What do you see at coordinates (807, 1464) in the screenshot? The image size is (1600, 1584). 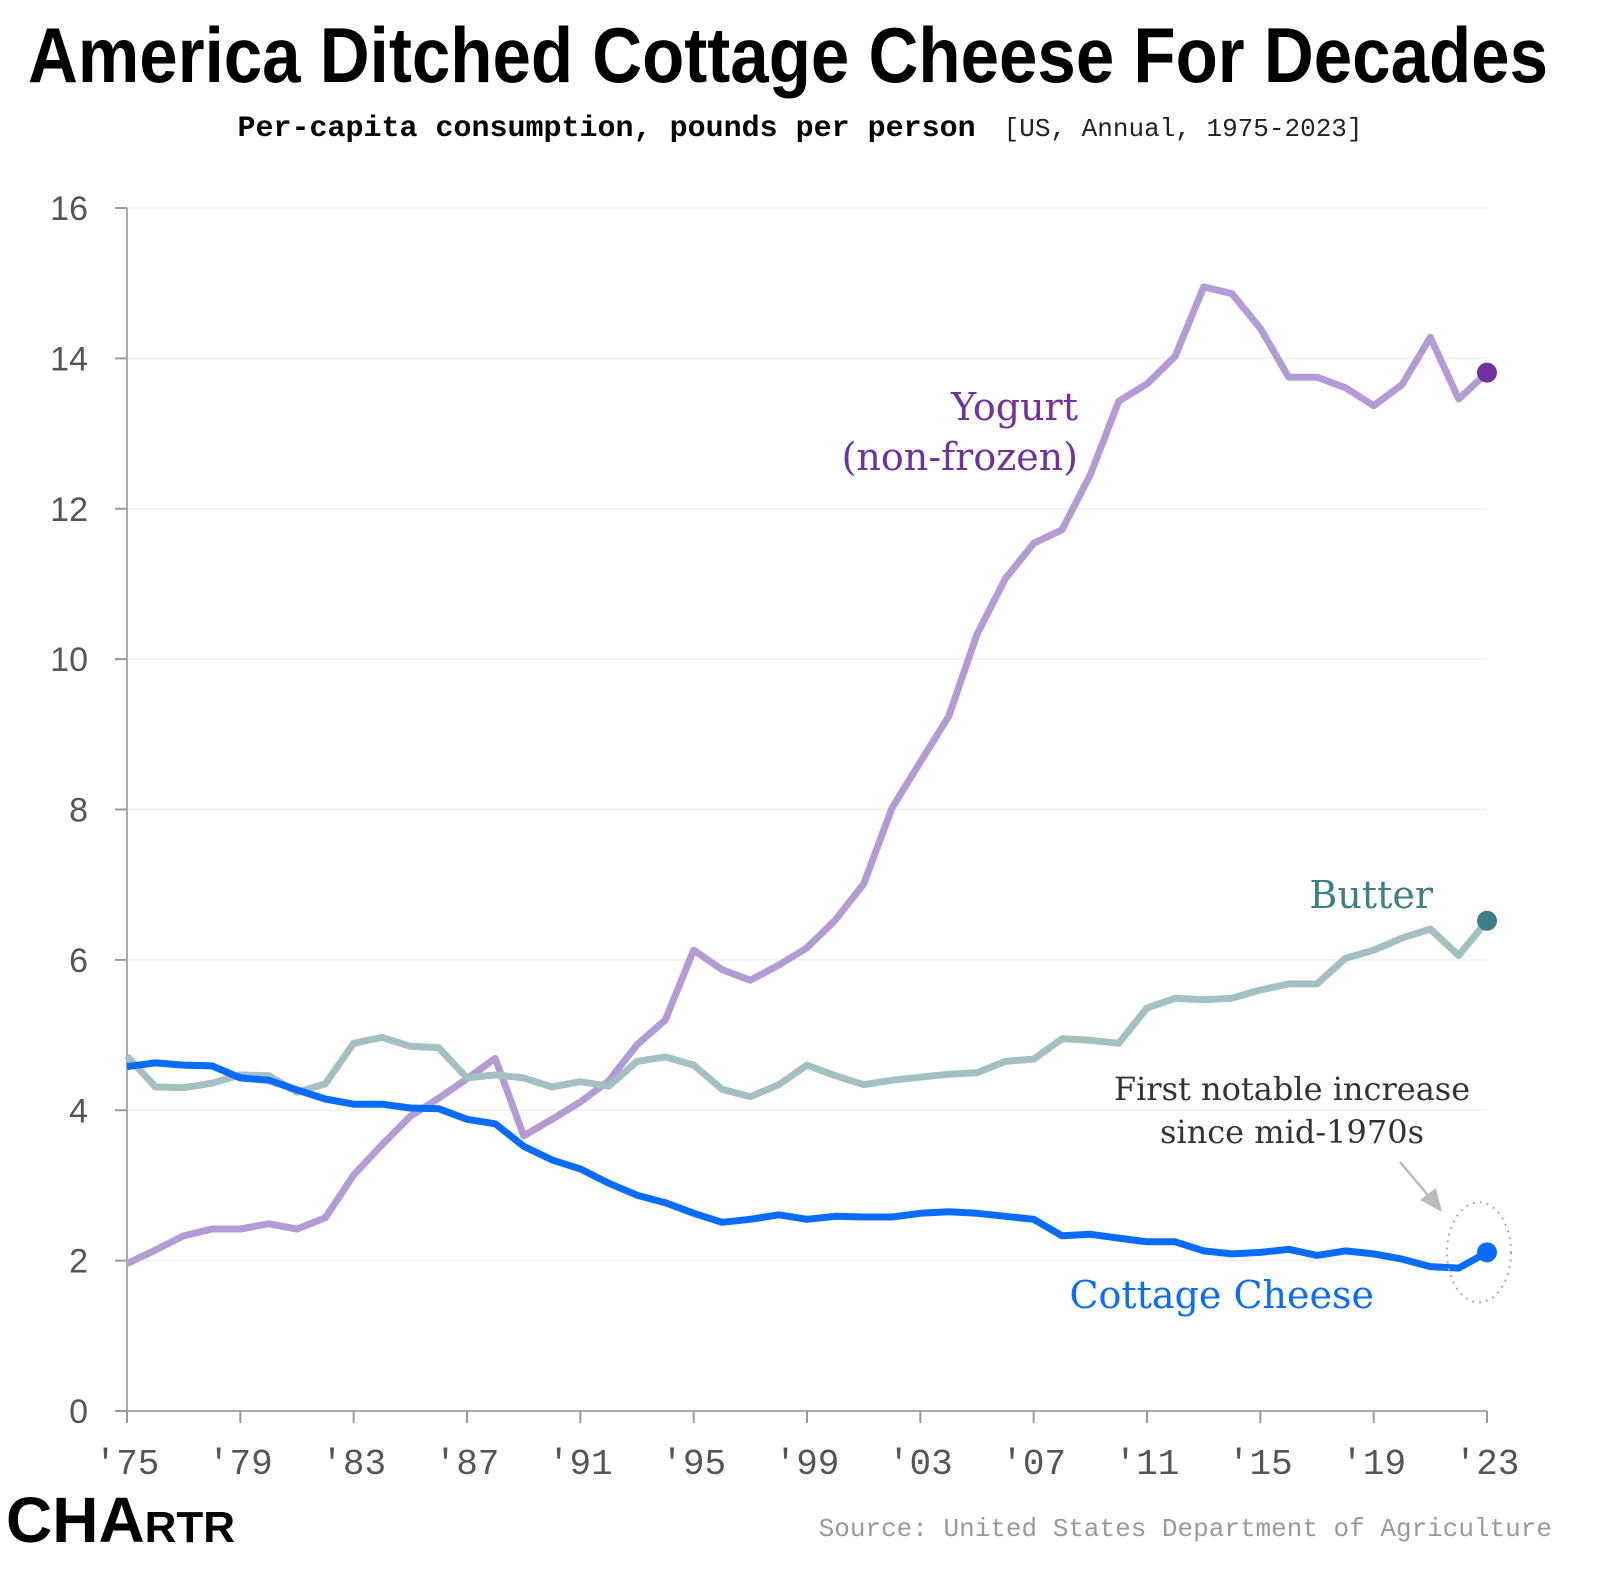 I see `x-tick-label: '99` at bounding box center [807, 1464].